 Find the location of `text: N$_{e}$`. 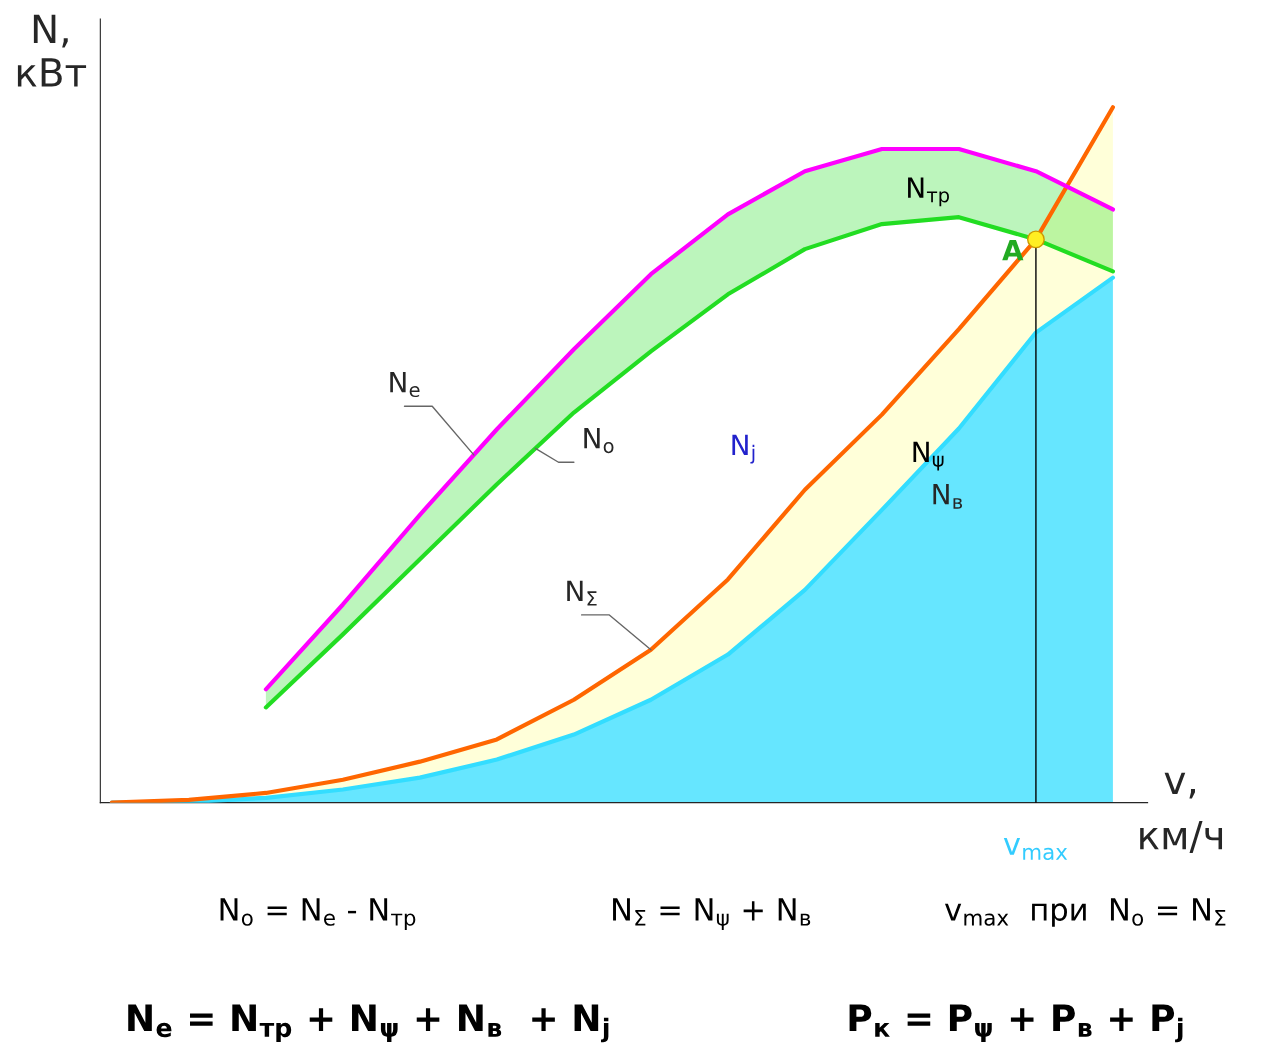

text: N$_{e}$ is located at coordinates (405, 385).